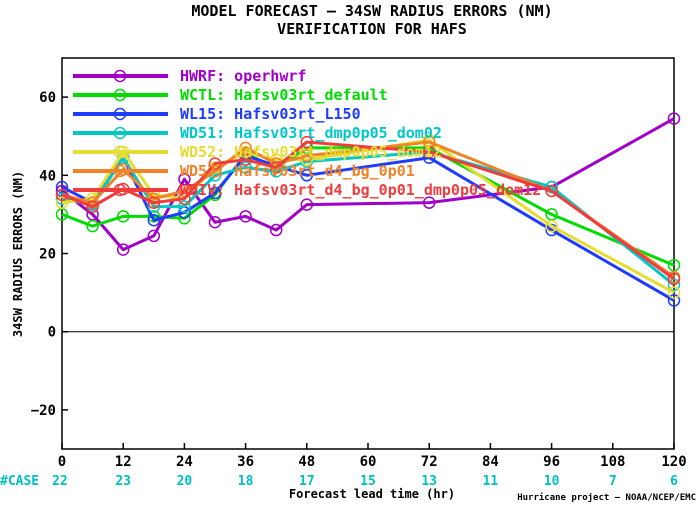 This screenshot has width=700, height=506. What do you see at coordinates (47, 98) in the screenshot?
I see `y-tick-label: 60` at bounding box center [47, 98].